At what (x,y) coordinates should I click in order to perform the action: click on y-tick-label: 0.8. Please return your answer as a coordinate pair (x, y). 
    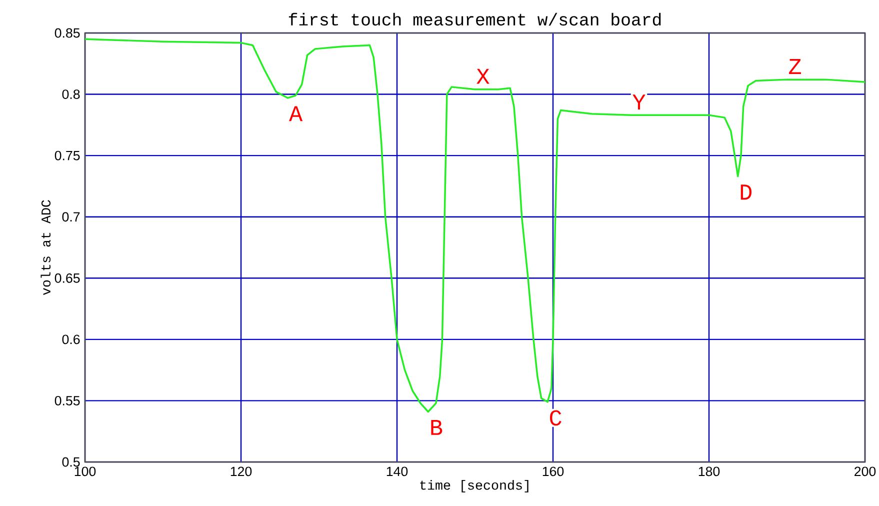
    Looking at the image, I should click on (71, 94).